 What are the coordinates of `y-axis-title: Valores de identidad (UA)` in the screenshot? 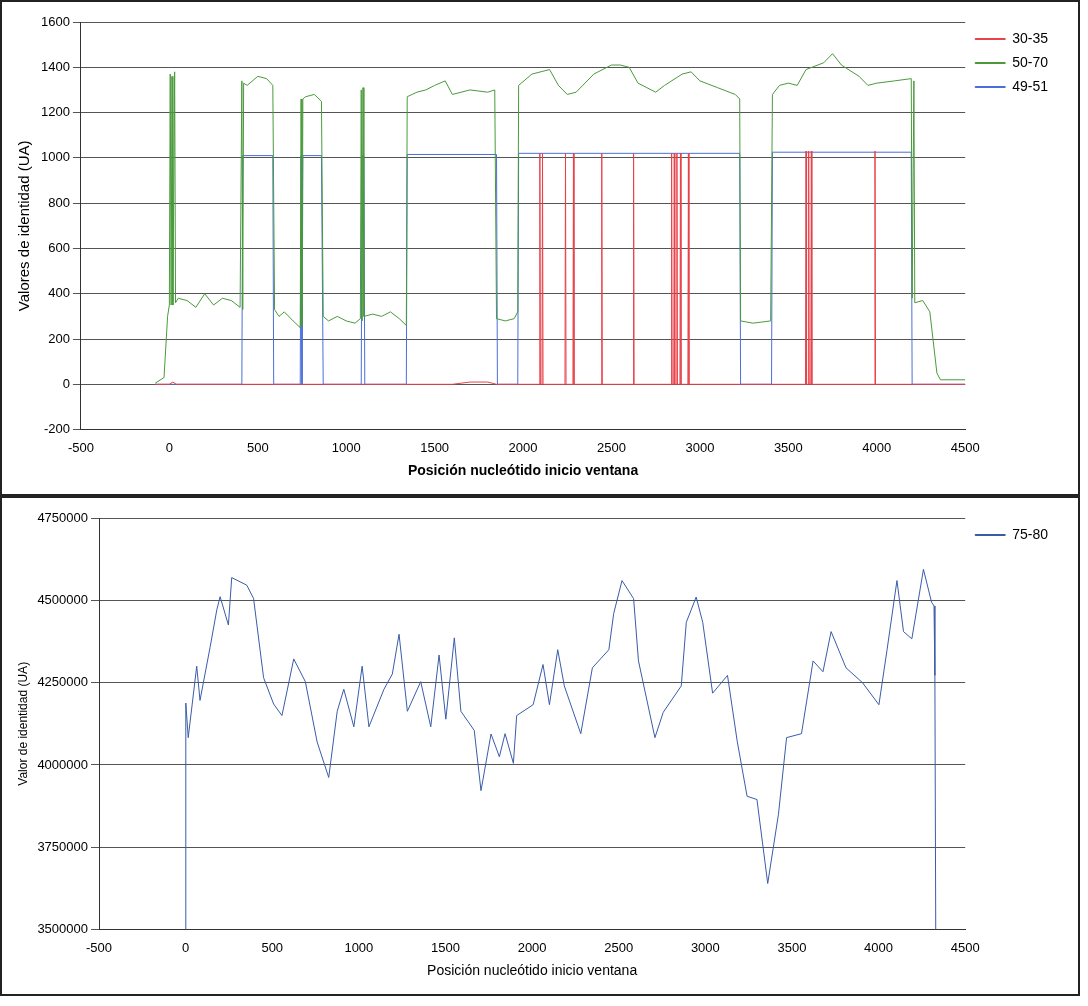 It's located at (24, 226).